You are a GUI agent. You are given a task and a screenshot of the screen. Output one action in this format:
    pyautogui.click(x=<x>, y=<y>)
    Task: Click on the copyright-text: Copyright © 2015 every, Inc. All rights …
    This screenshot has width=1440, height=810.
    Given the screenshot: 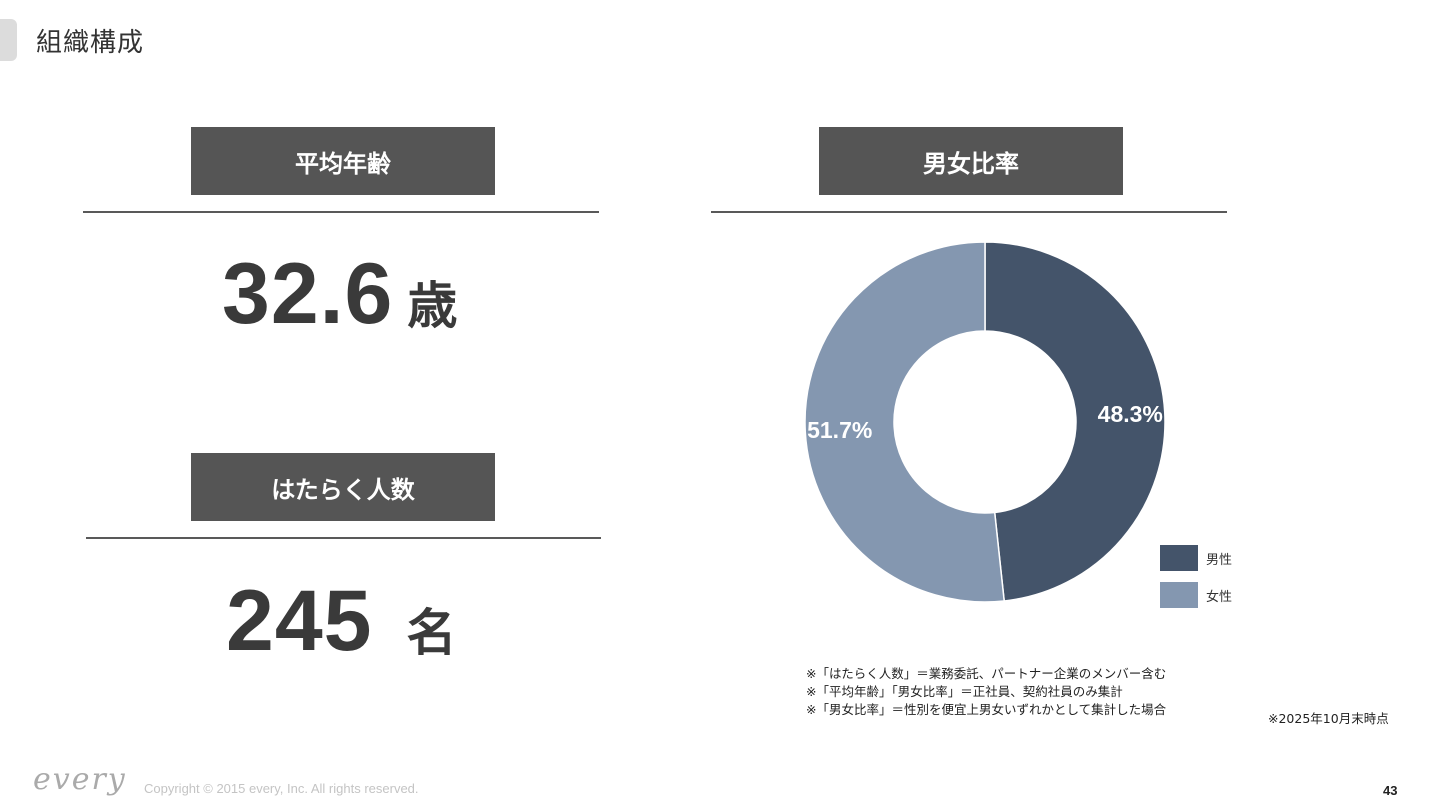 What is the action you would take?
    pyautogui.click(x=281, y=788)
    